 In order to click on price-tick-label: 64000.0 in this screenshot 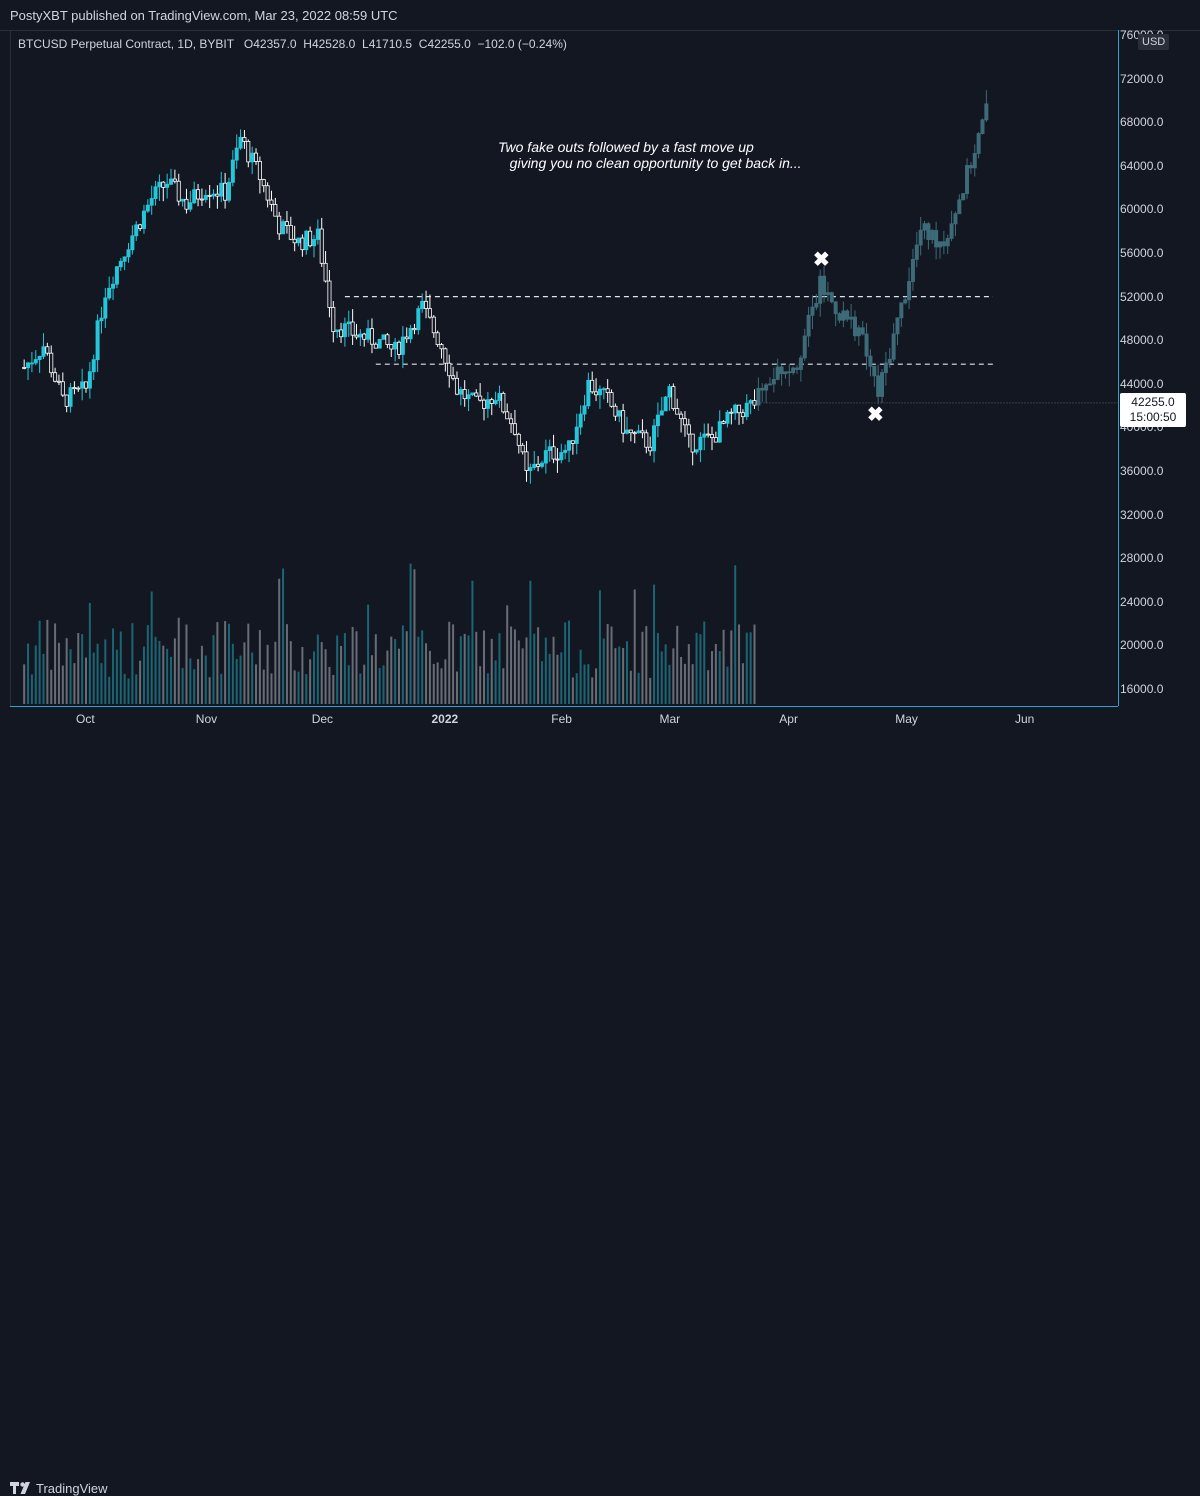, I will do `click(1142, 165)`.